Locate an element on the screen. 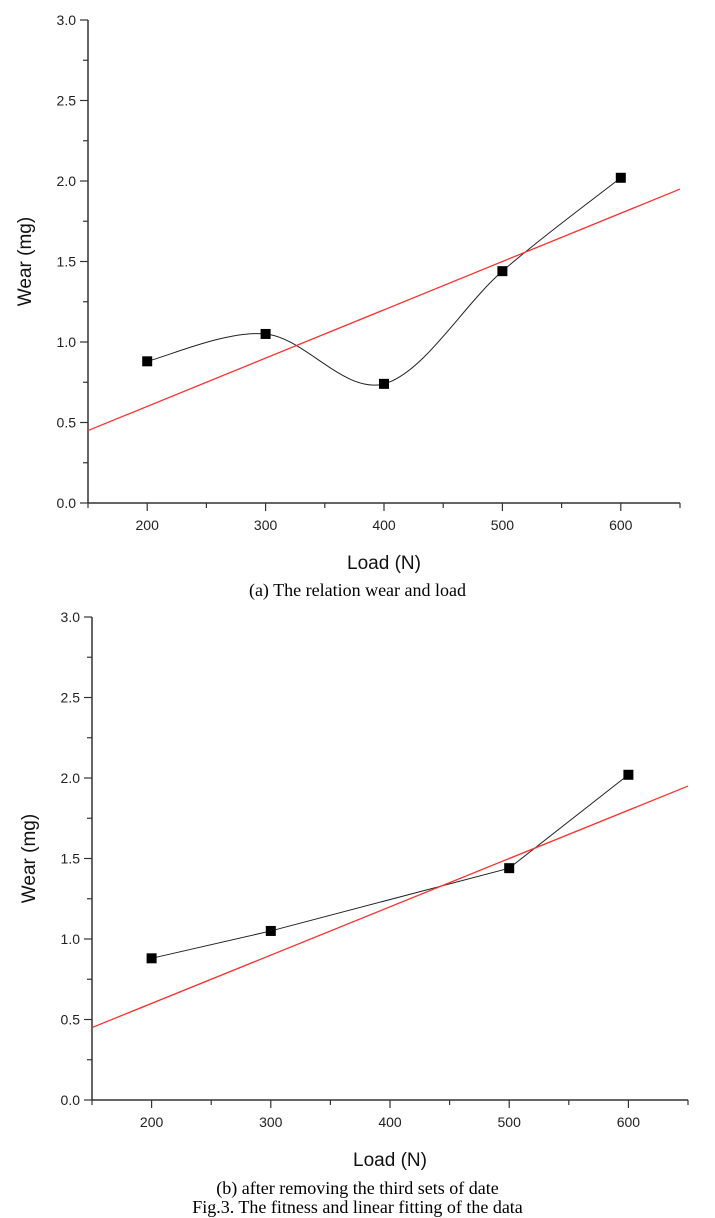 Image resolution: width=715 pixels, height=1218 pixels. data-line is located at coordinates (390, 866).